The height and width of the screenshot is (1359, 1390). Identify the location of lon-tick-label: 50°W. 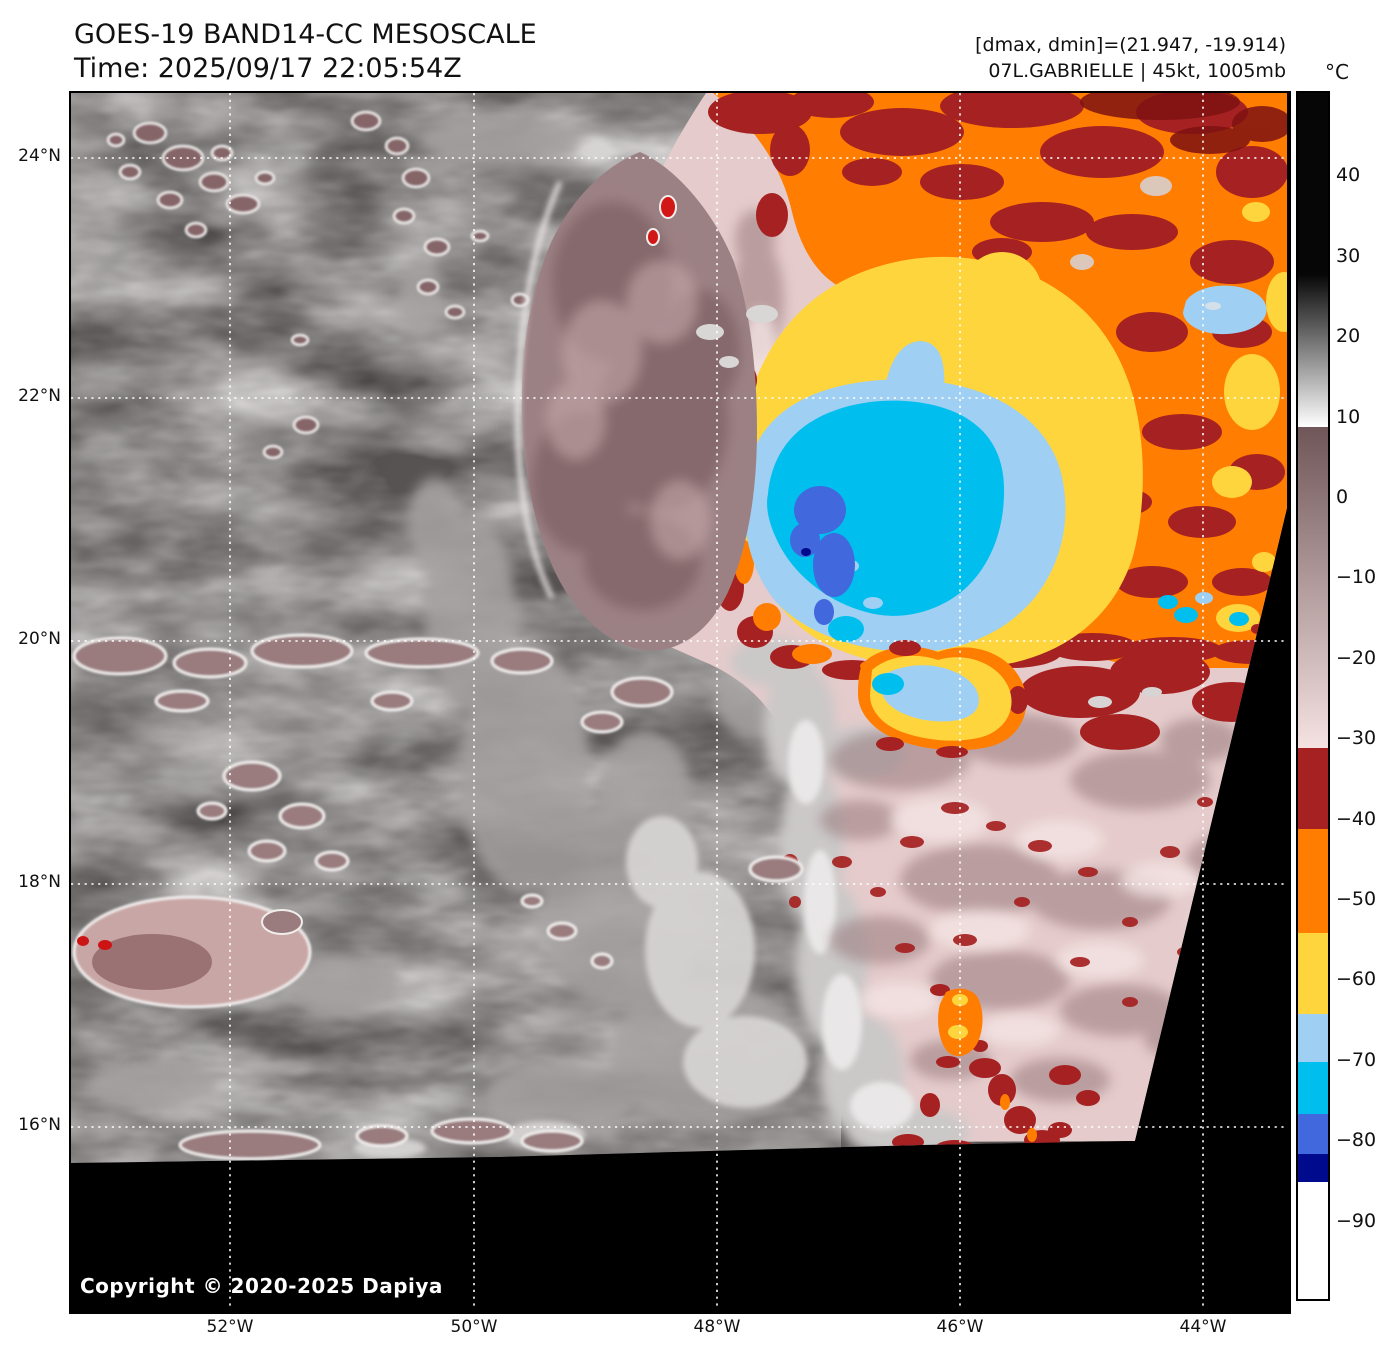
(474, 1327).